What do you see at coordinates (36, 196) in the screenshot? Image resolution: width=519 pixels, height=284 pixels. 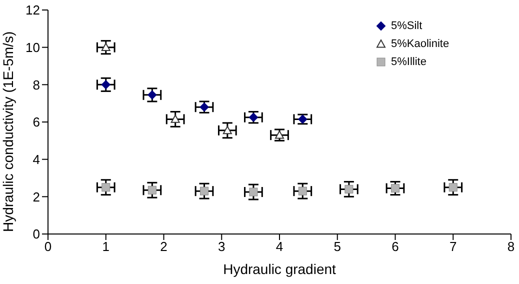 I see `y-tick-label: 2` at bounding box center [36, 196].